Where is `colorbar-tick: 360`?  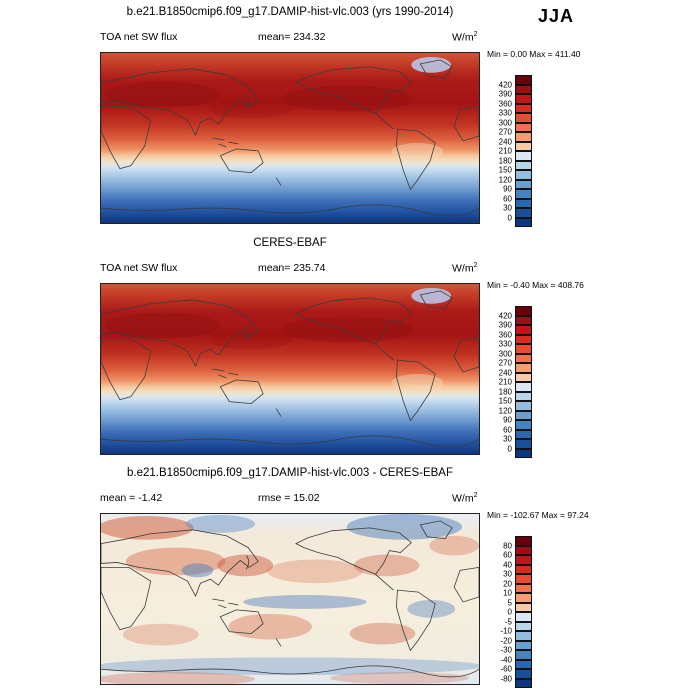
colorbar-tick: 360 is located at coordinates (505, 103).